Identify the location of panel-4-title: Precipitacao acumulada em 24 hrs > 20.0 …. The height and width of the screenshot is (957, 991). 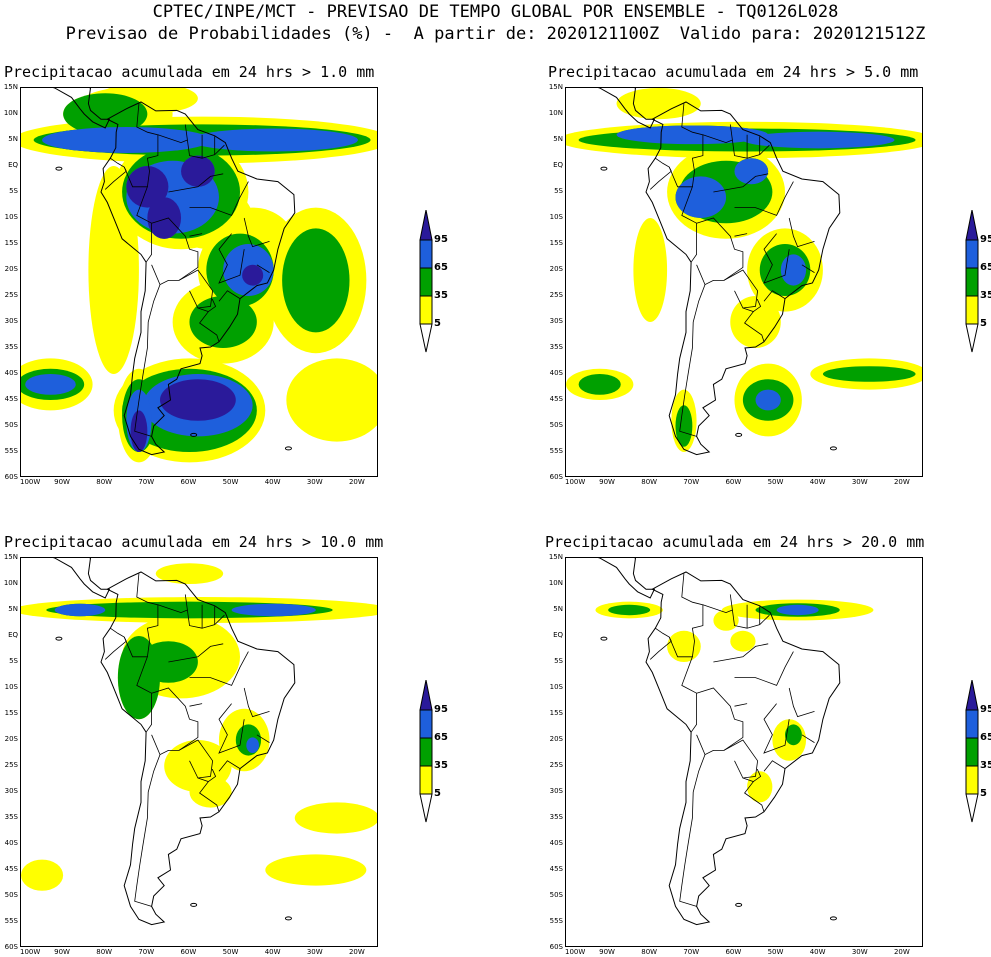
(735, 542).